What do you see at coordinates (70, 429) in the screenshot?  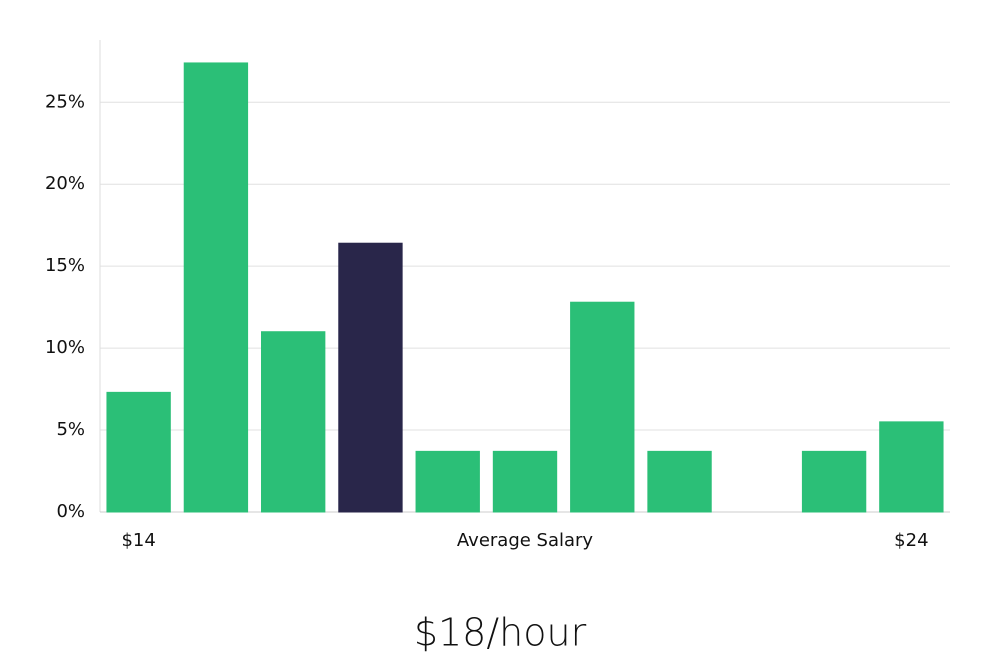 I see `y-tick-label: 5%` at bounding box center [70, 429].